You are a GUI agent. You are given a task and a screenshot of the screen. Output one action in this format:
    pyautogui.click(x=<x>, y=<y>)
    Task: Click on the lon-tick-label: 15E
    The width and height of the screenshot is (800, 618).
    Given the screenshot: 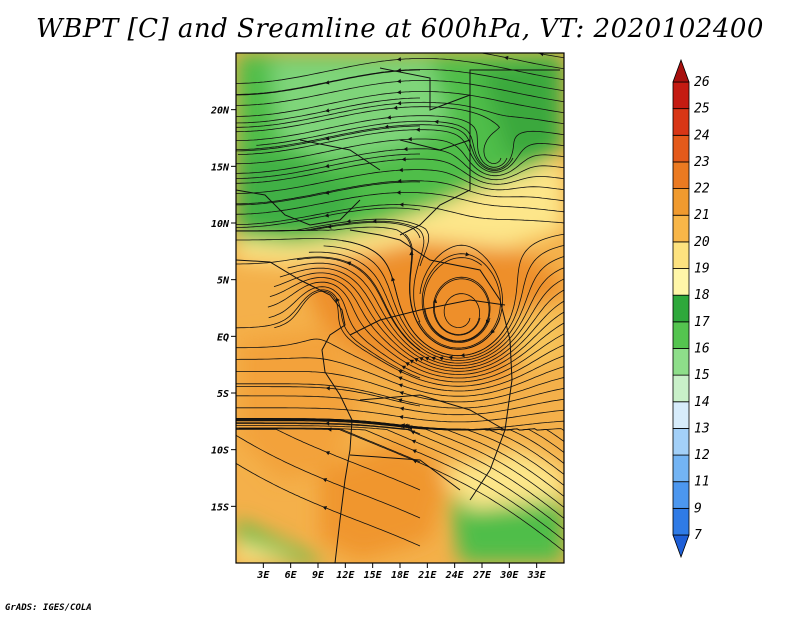 What is the action you would take?
    pyautogui.click(x=373, y=575)
    